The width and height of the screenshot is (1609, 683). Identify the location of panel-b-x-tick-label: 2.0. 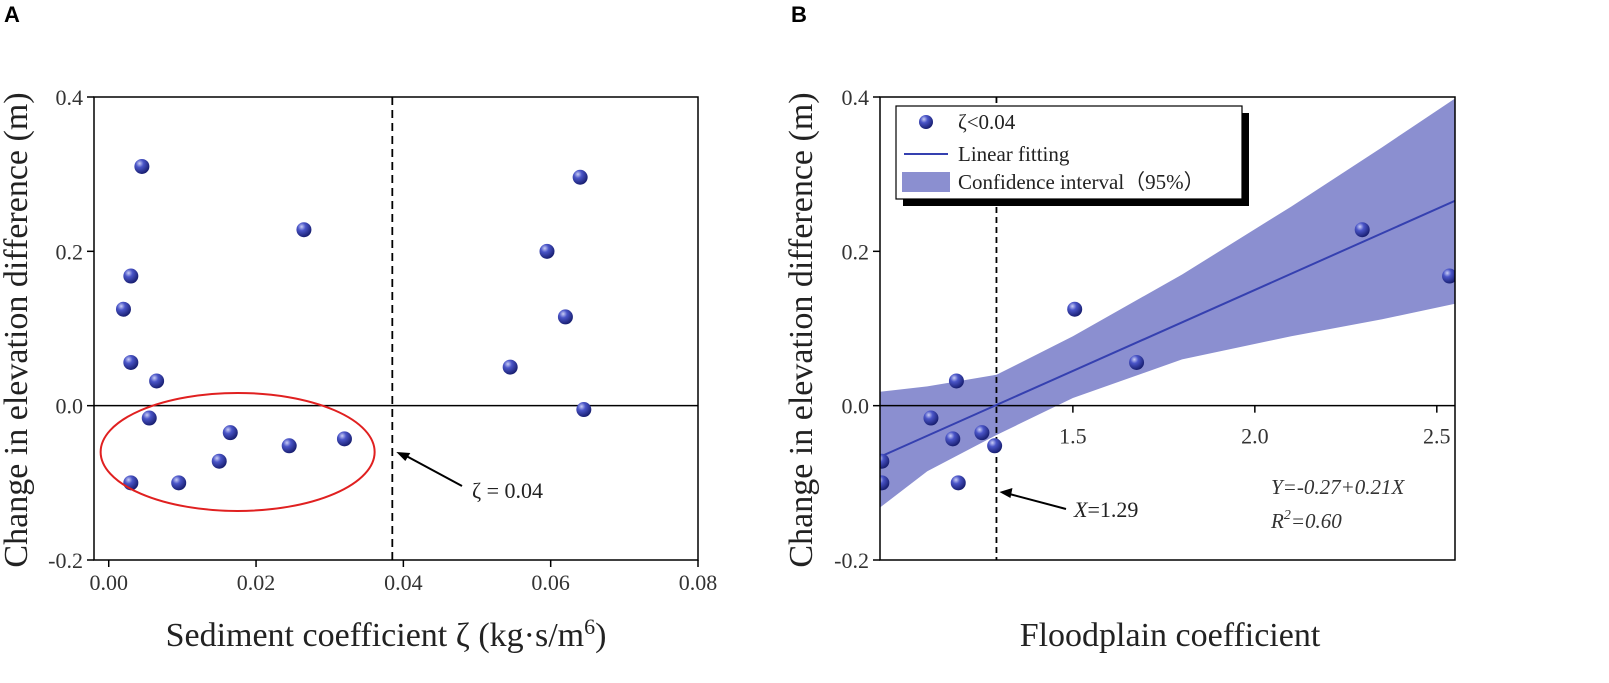
(1255, 436).